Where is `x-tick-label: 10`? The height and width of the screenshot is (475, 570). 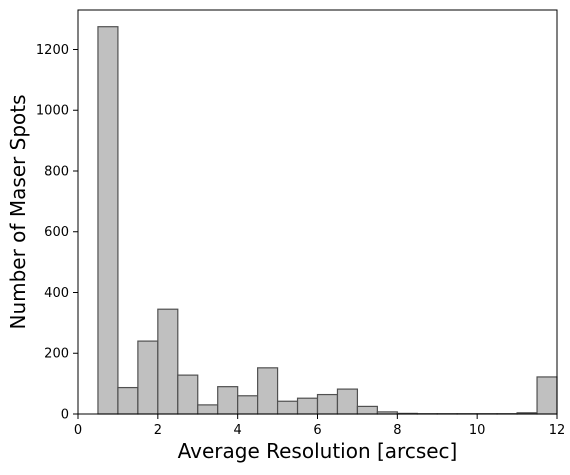 x-tick-label: 10 is located at coordinates (477, 430).